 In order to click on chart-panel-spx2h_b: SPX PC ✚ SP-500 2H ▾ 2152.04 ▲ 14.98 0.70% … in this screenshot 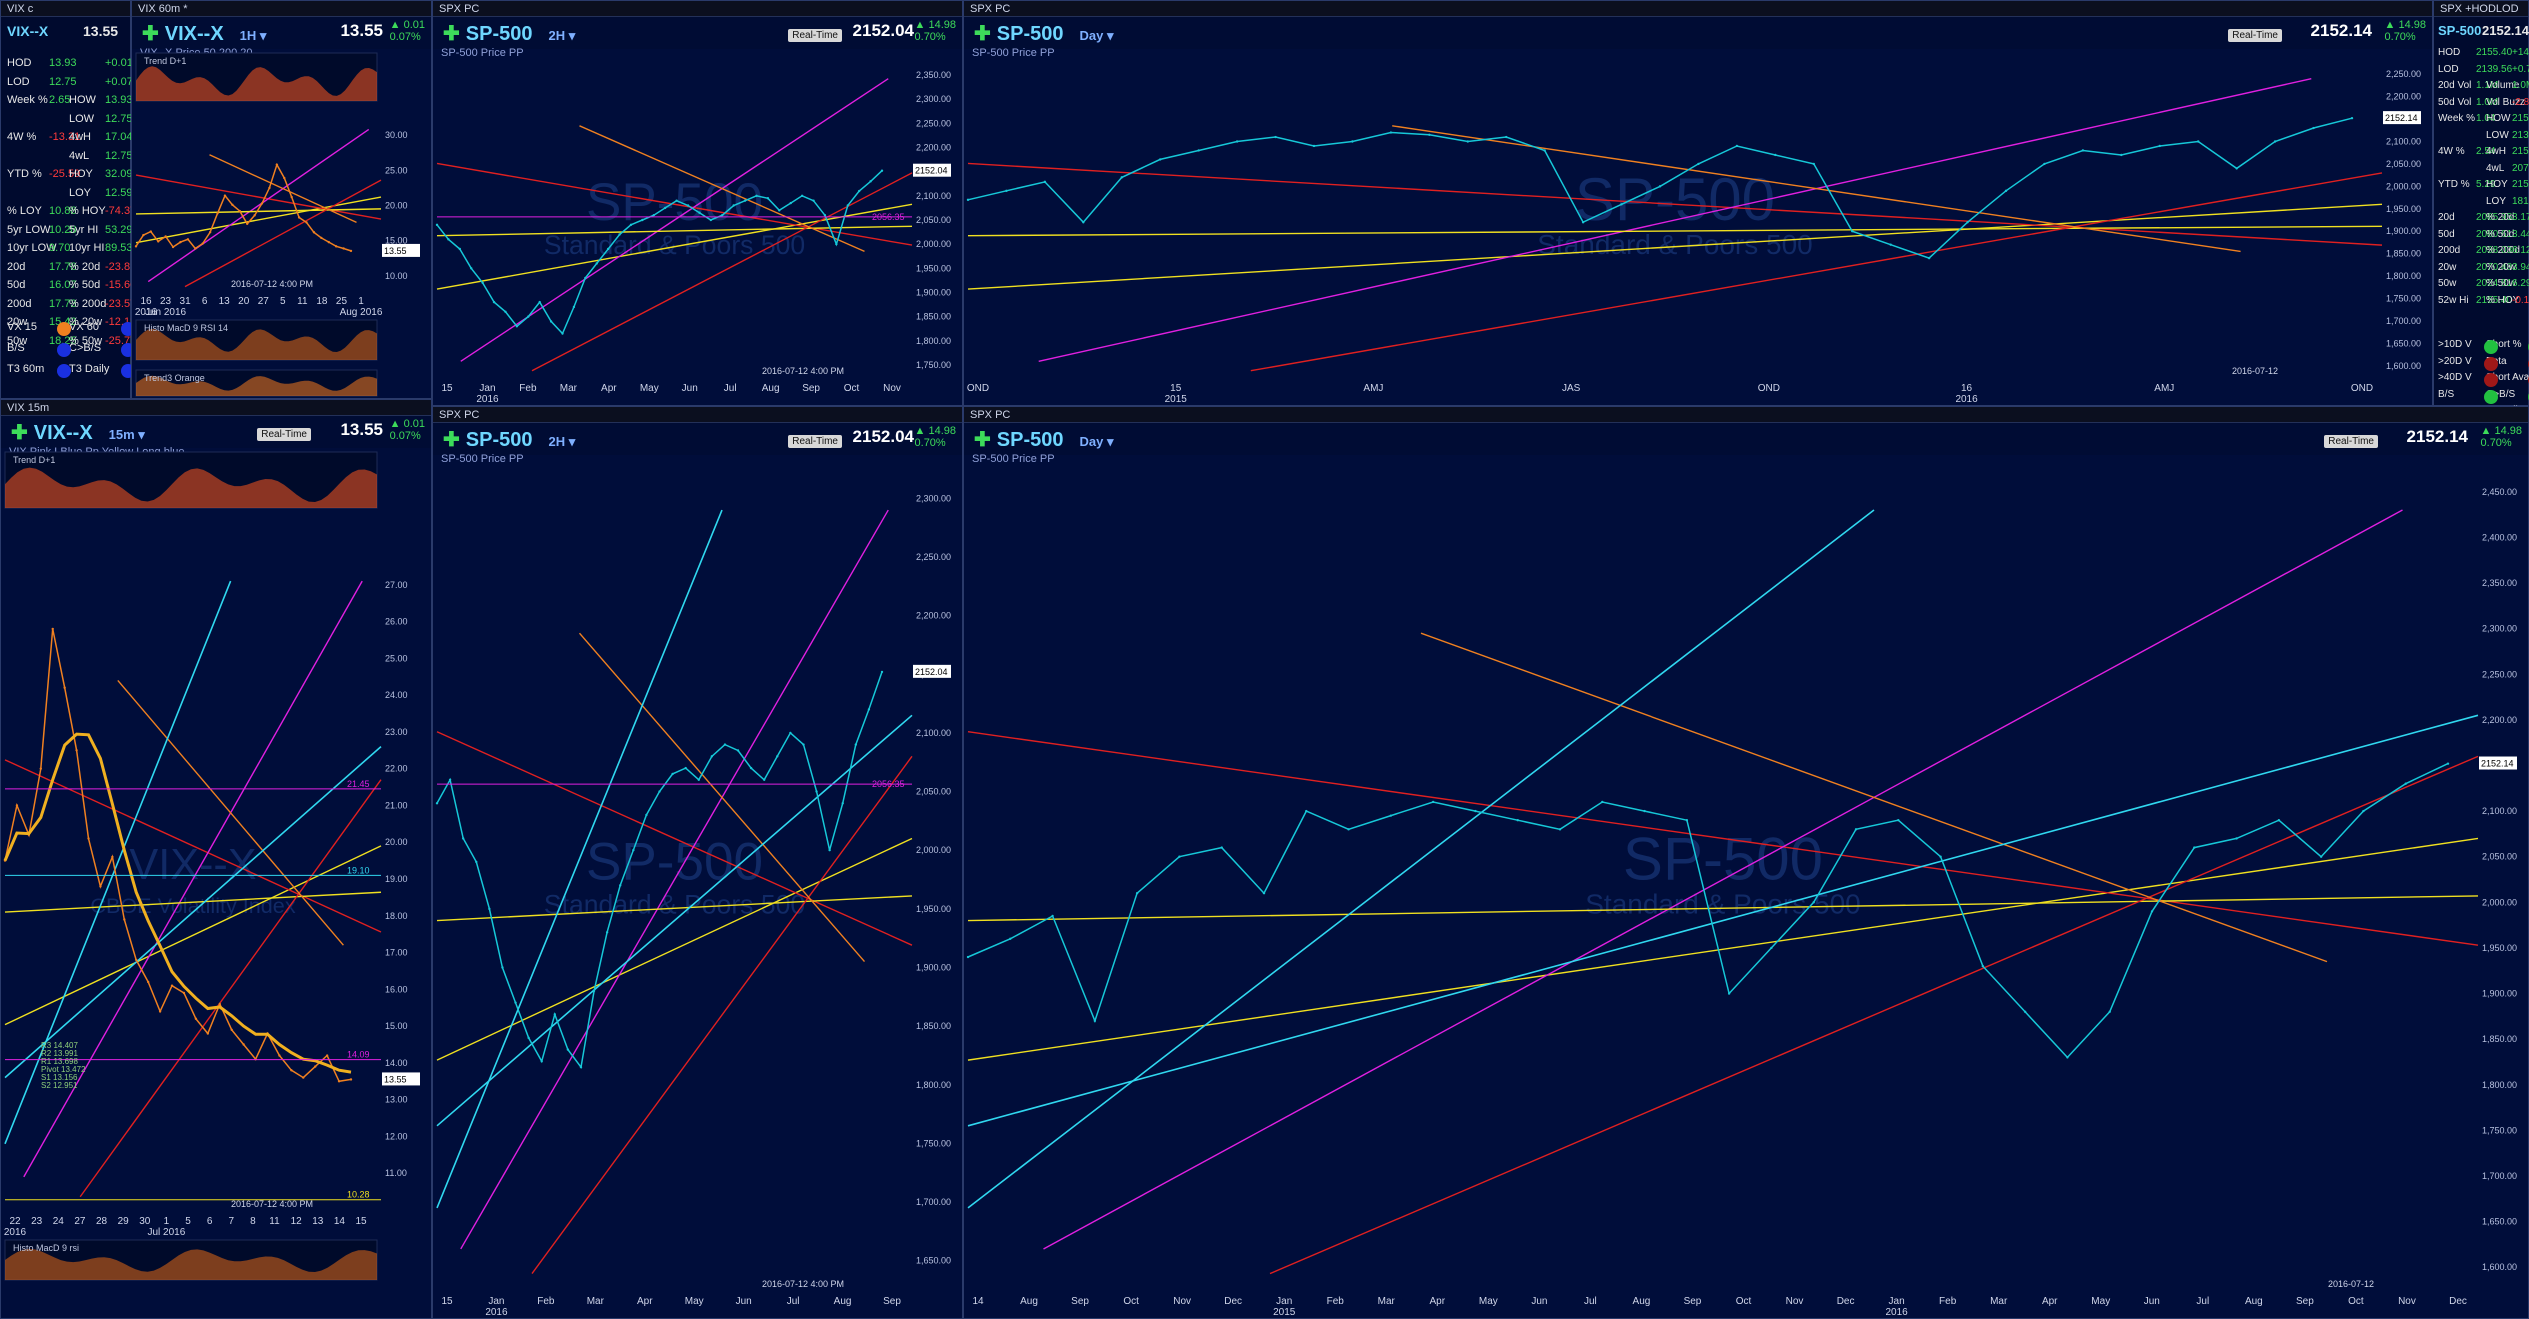, I will do `click(697, 862)`.